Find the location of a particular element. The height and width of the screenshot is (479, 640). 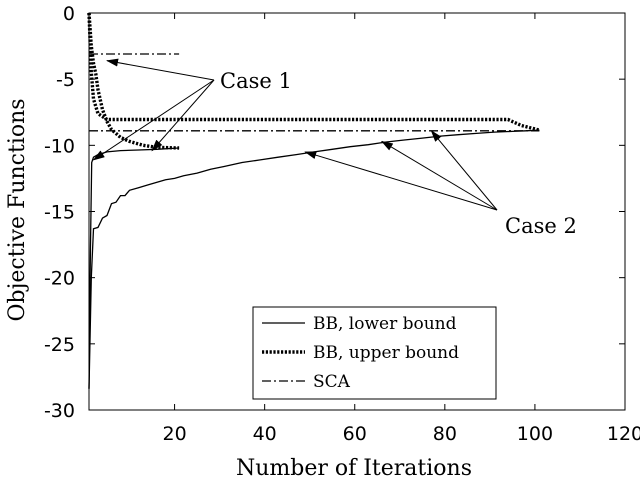

y-axis-label: Objective Functions is located at coordinates (17, 209).